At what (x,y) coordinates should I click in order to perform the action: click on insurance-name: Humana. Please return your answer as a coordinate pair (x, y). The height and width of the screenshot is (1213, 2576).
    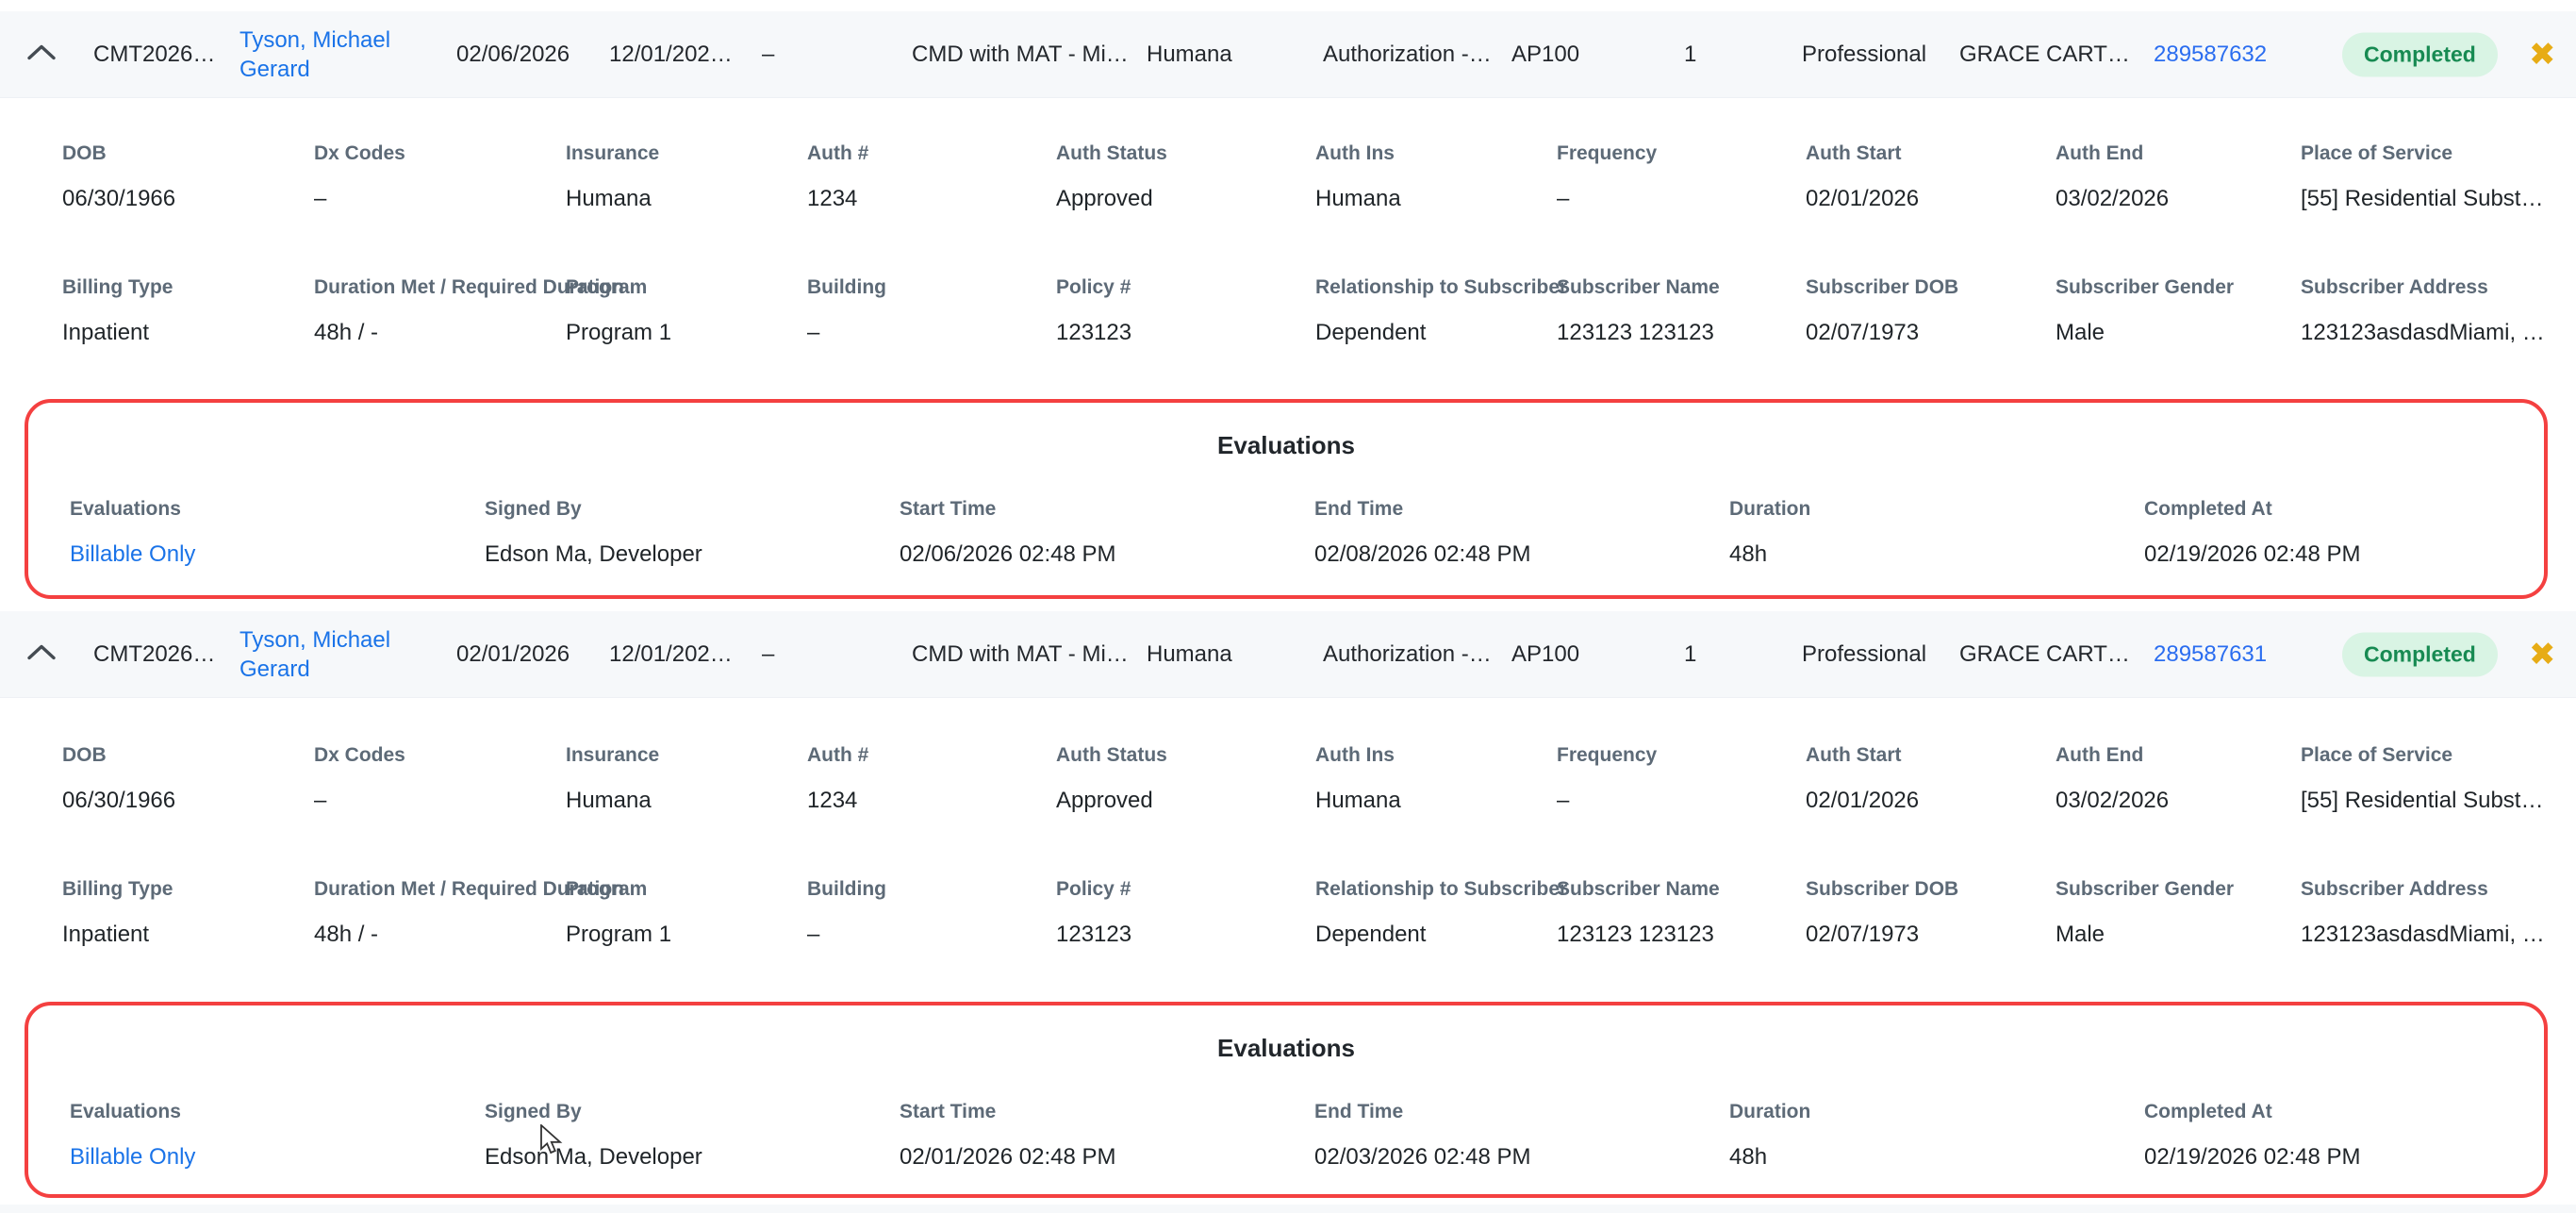
    Looking at the image, I should click on (1189, 54).